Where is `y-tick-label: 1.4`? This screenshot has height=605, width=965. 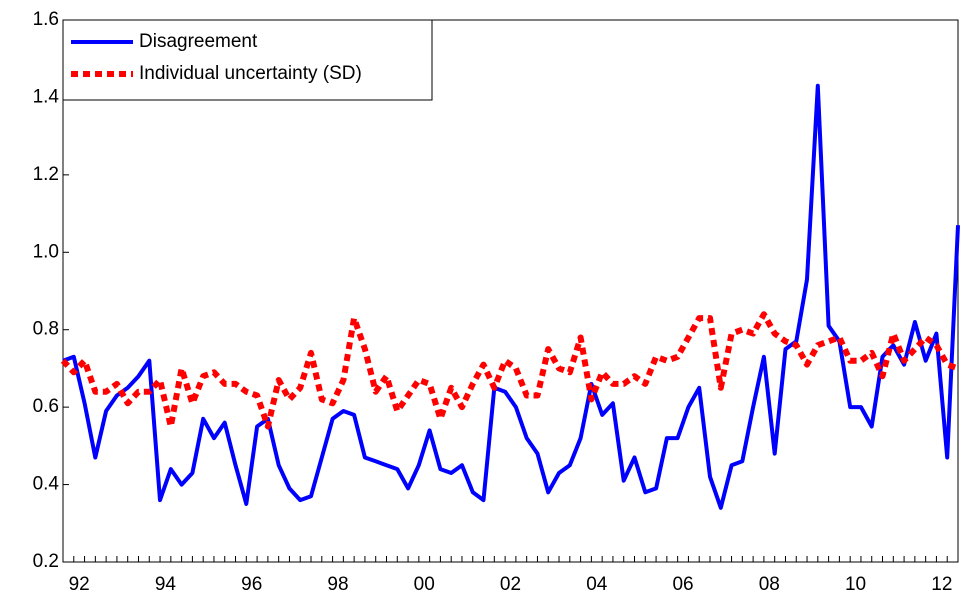
y-tick-label: 1.4 is located at coordinates (46, 96).